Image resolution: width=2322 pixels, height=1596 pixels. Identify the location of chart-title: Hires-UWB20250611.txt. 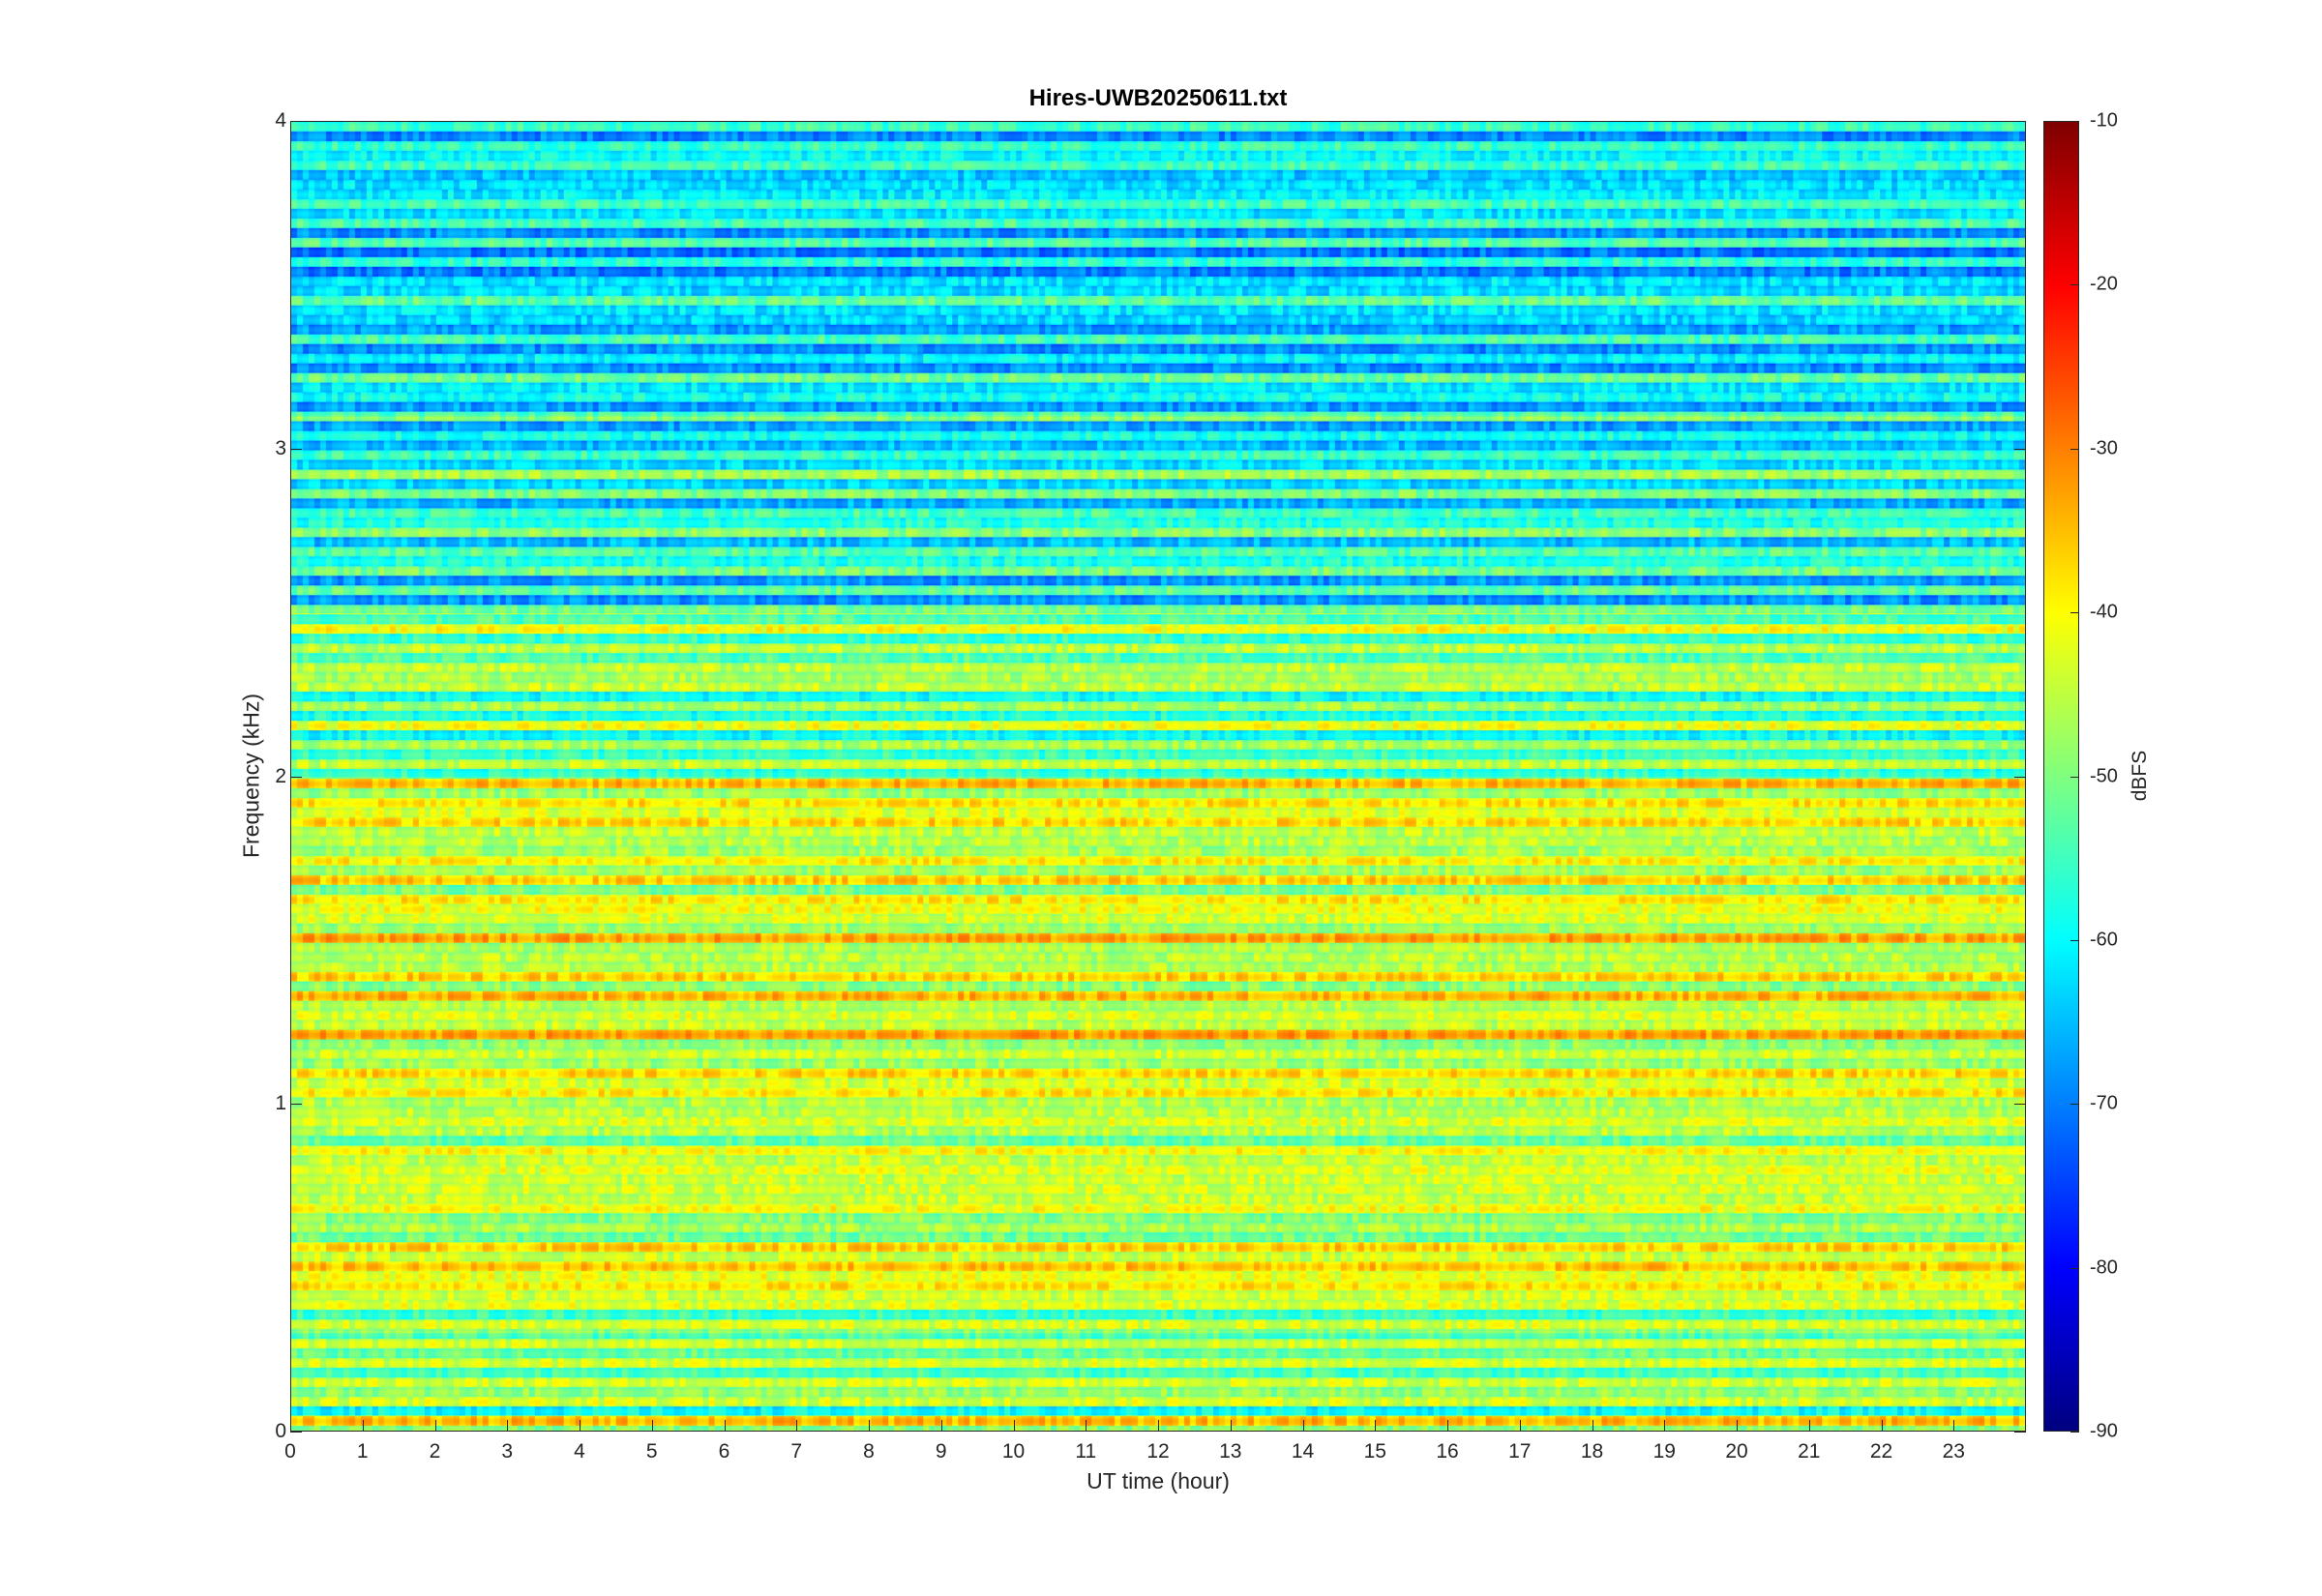
(1158, 98).